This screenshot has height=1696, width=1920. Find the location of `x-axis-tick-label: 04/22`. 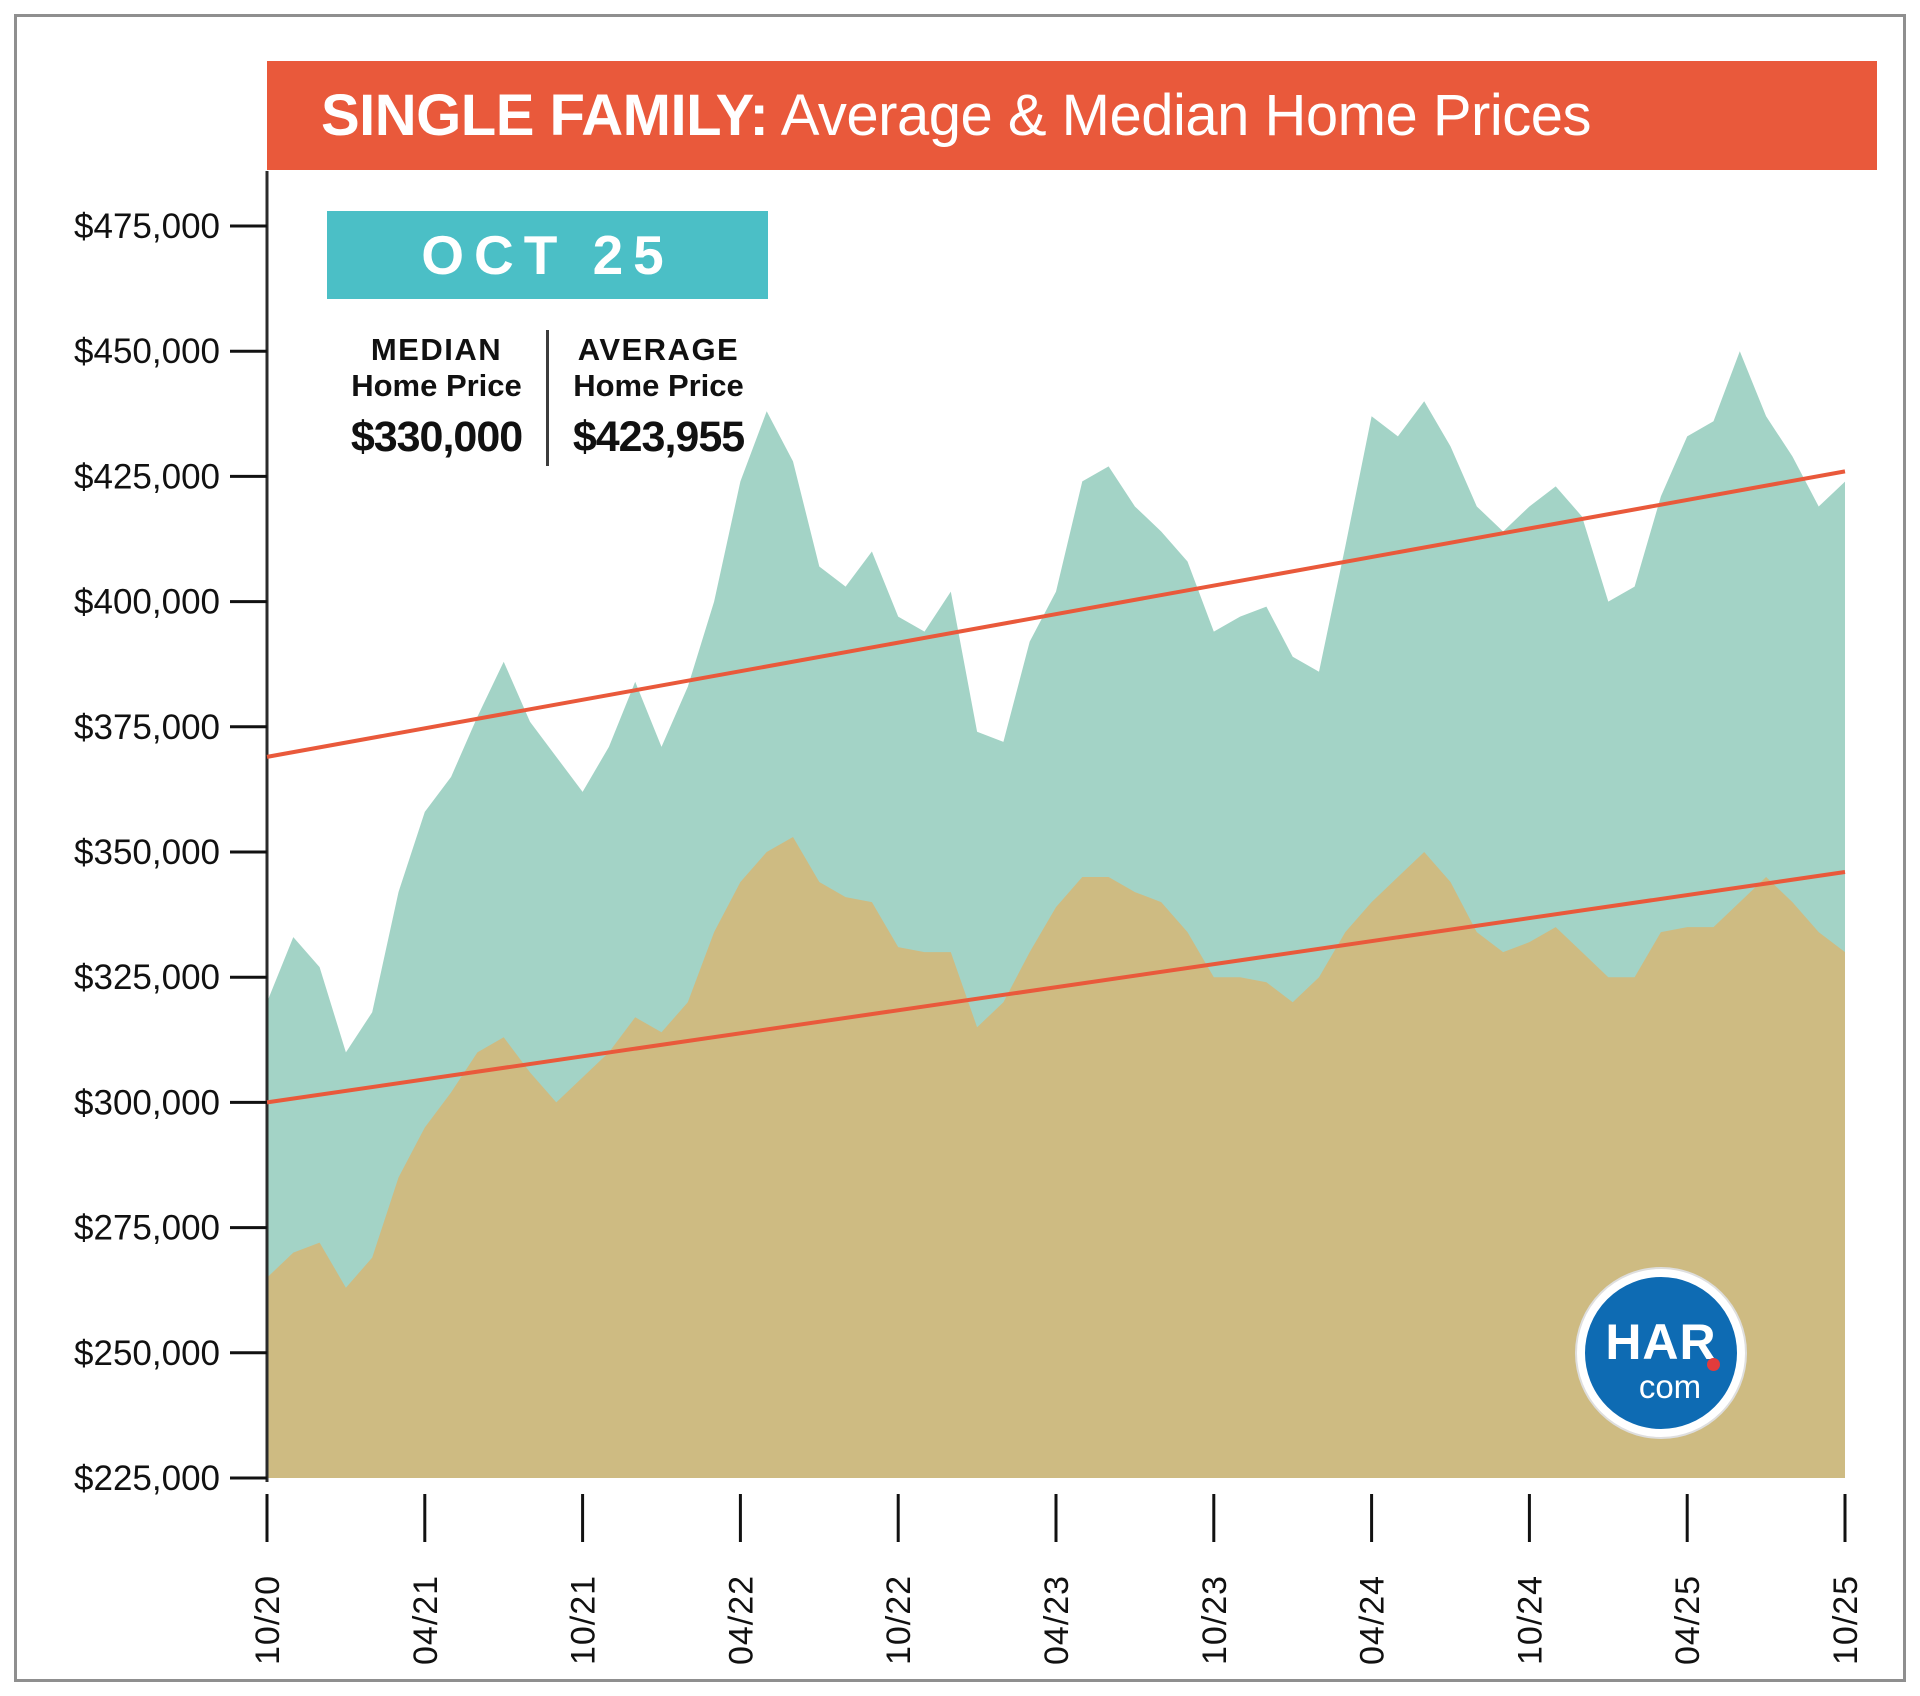

x-axis-tick-label: 04/22 is located at coordinates (741, 1620).